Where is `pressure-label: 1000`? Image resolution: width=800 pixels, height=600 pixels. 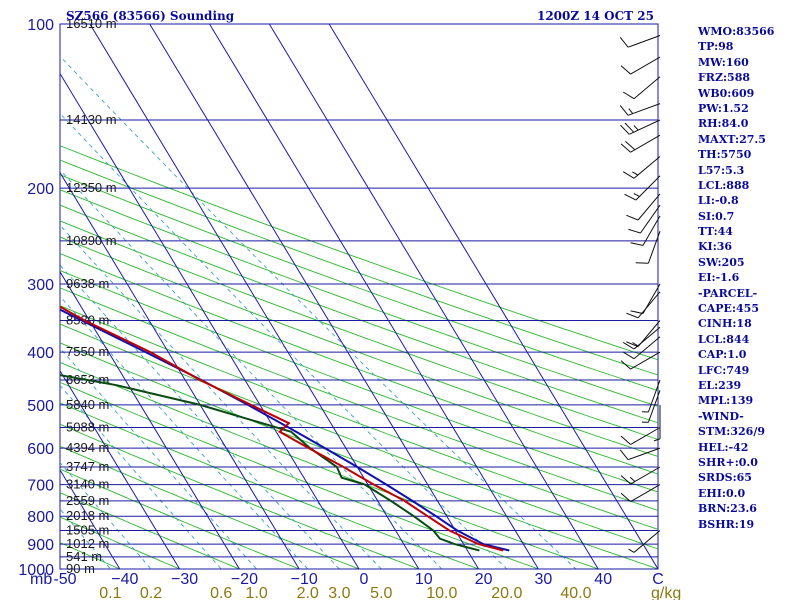
pressure-label: 1000 is located at coordinates (36, 570).